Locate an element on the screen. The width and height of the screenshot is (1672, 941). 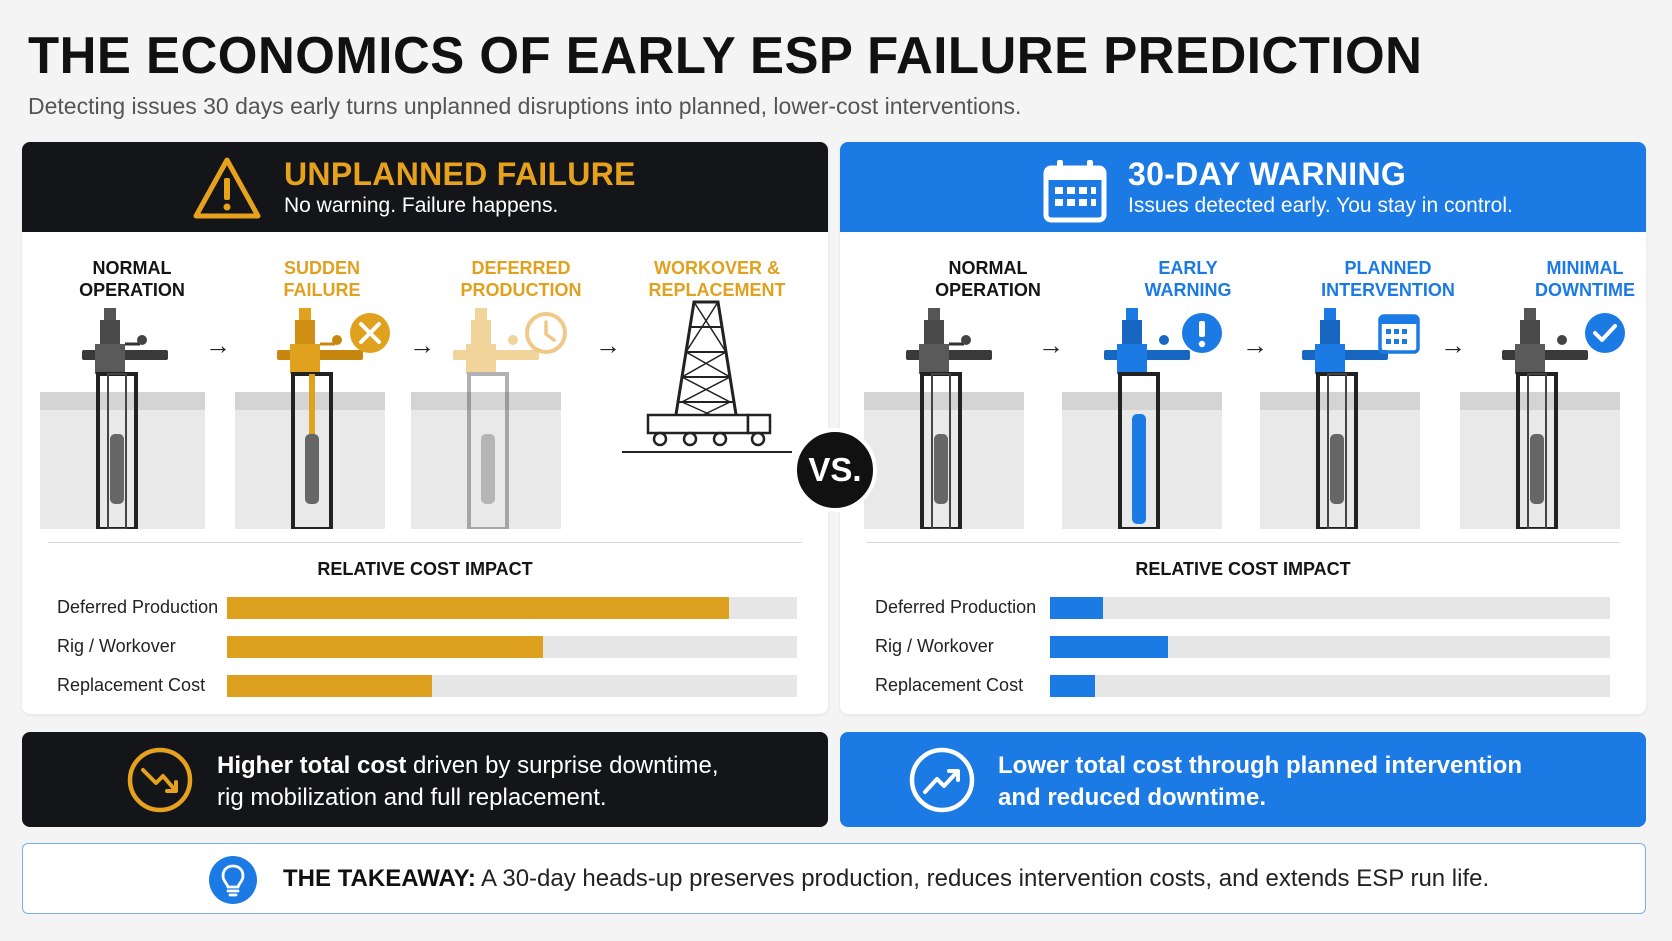
stage-label-planned-intervention: PLANNED INTERVENTION is located at coordinates (1388, 279).